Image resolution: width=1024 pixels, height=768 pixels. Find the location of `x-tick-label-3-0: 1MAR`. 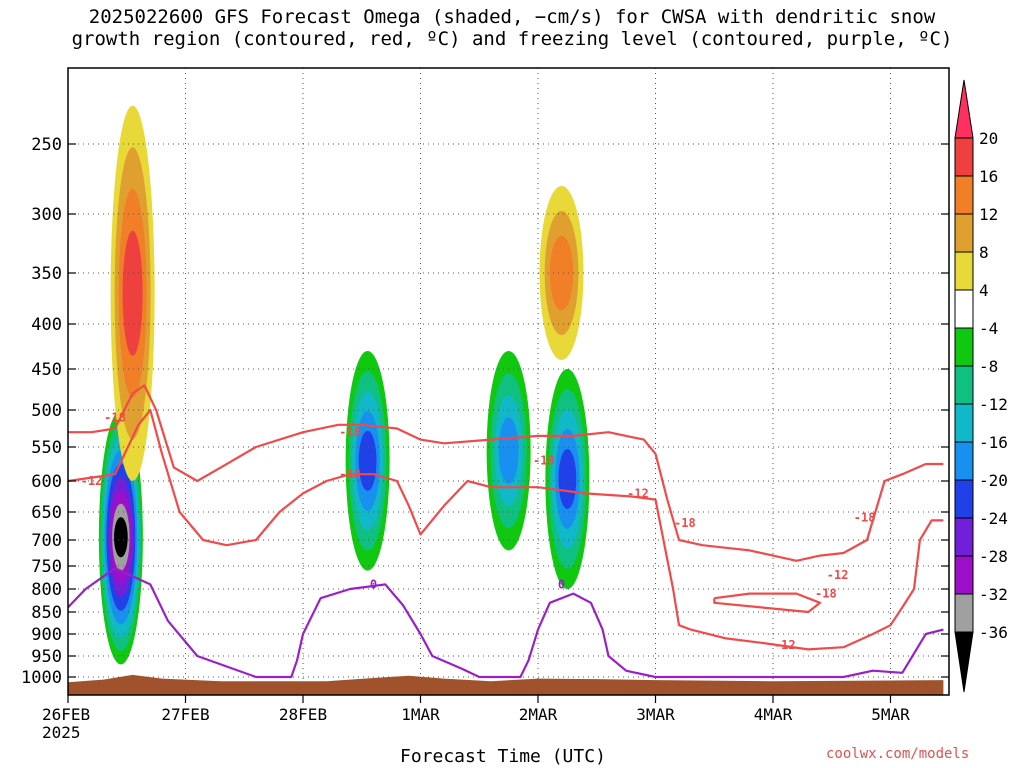

x-tick-label-3-0: 1MAR is located at coordinates (420, 714).